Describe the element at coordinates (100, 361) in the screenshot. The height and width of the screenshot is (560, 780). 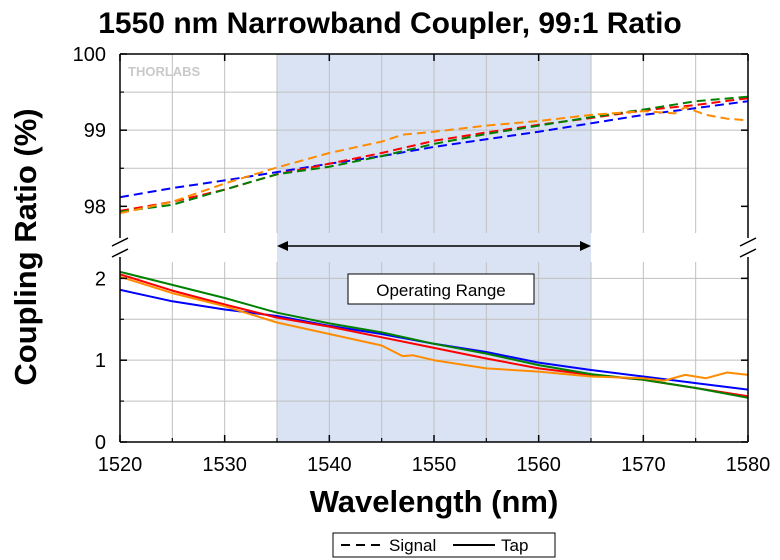
I see `y-tick-label: 1` at that location.